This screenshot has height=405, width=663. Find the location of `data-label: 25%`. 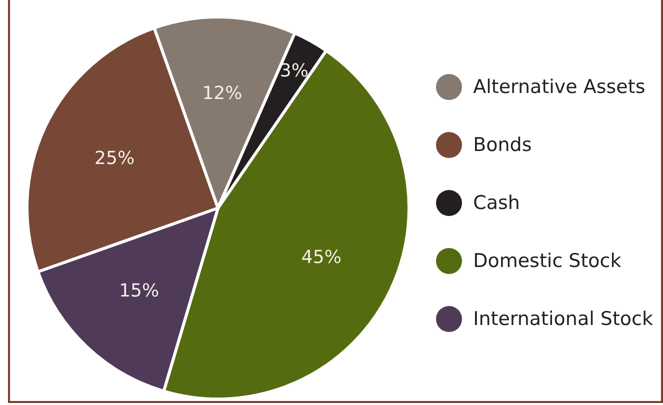

data-label: 25% is located at coordinates (114, 159).